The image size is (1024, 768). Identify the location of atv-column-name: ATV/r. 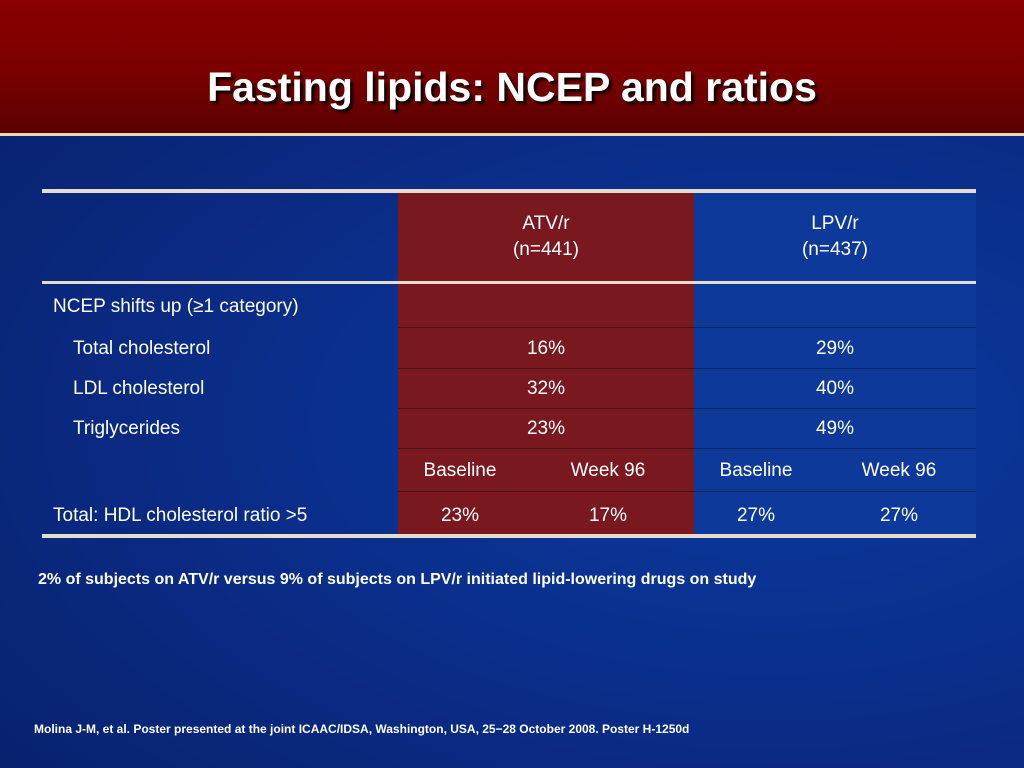
(546, 223).